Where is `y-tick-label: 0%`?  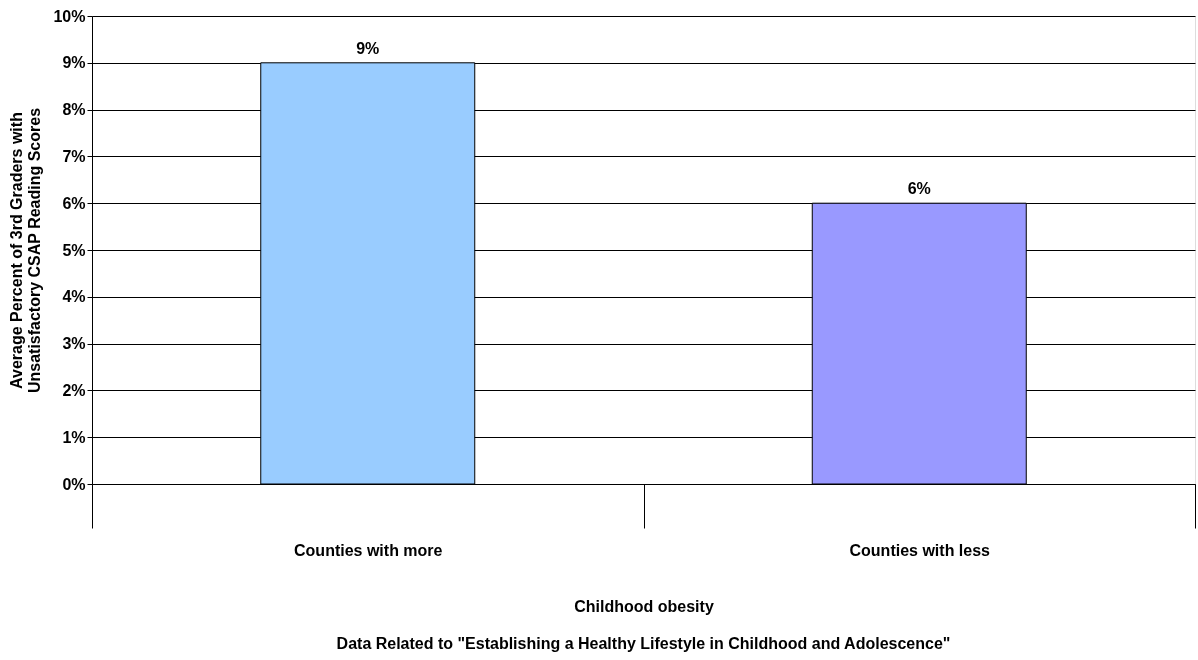 y-tick-label: 0% is located at coordinates (74, 484).